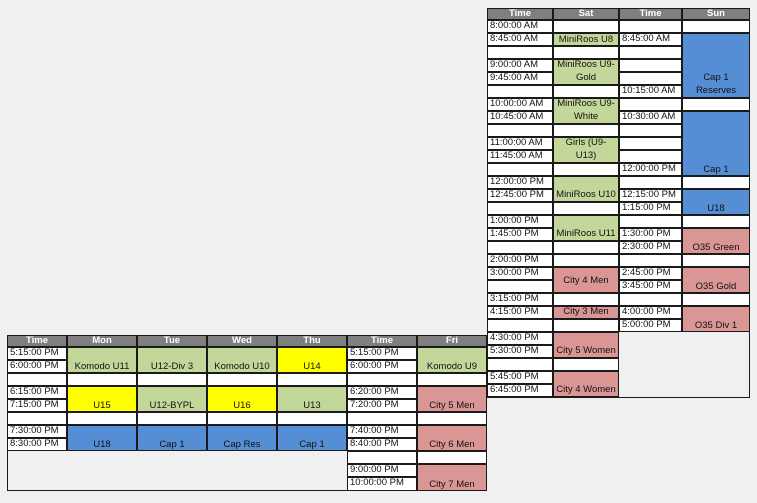 The image size is (757, 503). Describe the element at coordinates (586, 345) in the screenshot. I see `sat-event: City 5 Women` at that location.